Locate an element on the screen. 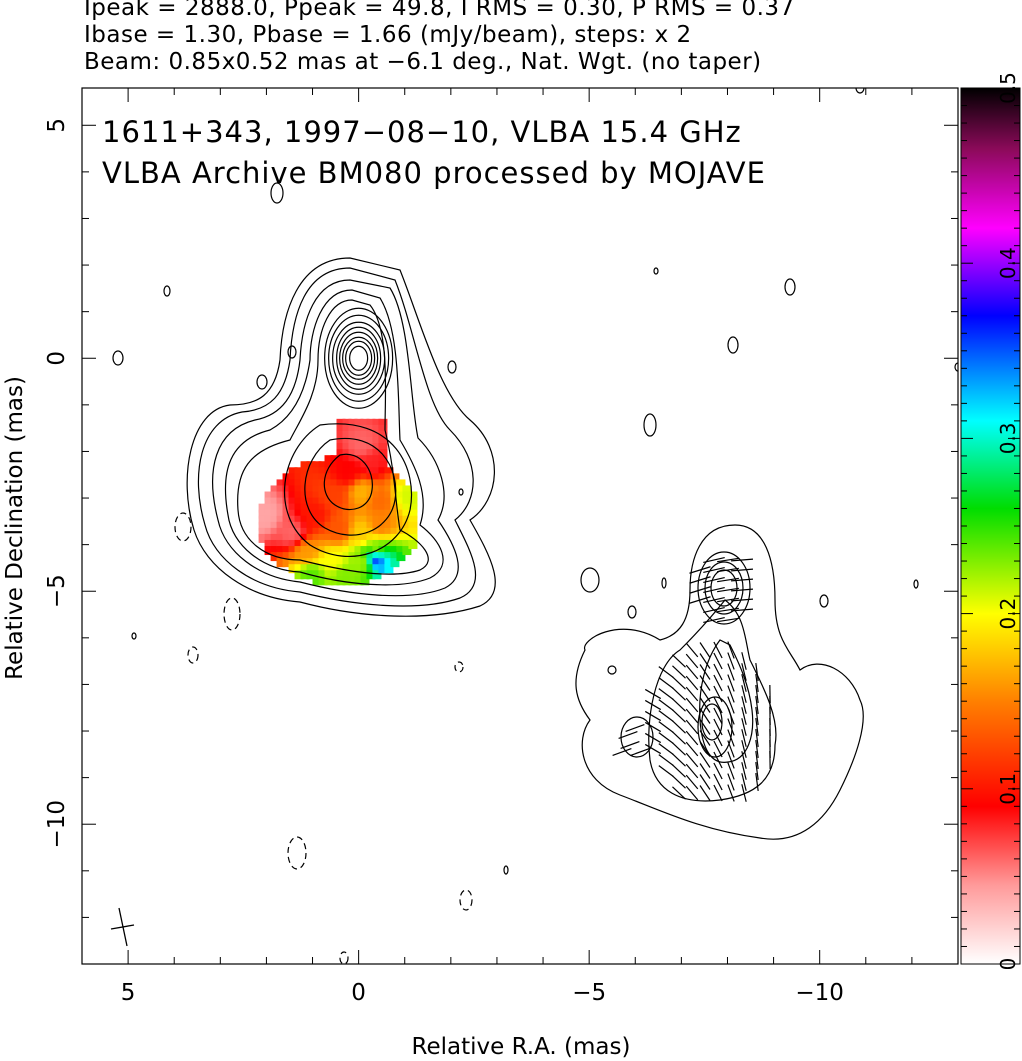  jet-contour is located at coordinates (333, 437).